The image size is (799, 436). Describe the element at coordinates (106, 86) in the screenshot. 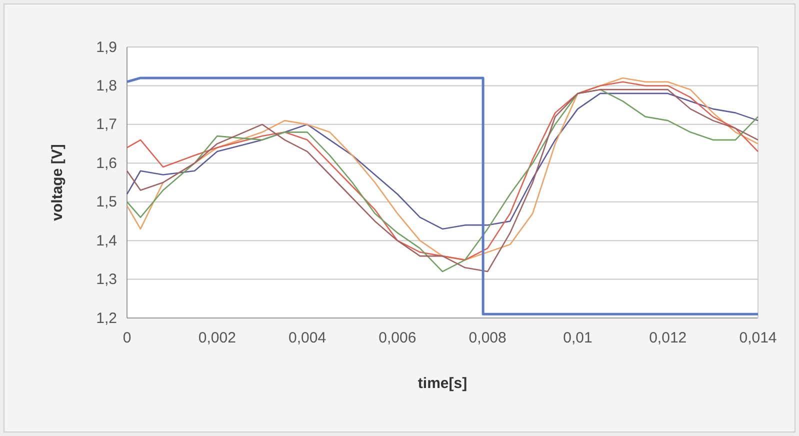

I see `y-tick-label: 1,8` at that location.